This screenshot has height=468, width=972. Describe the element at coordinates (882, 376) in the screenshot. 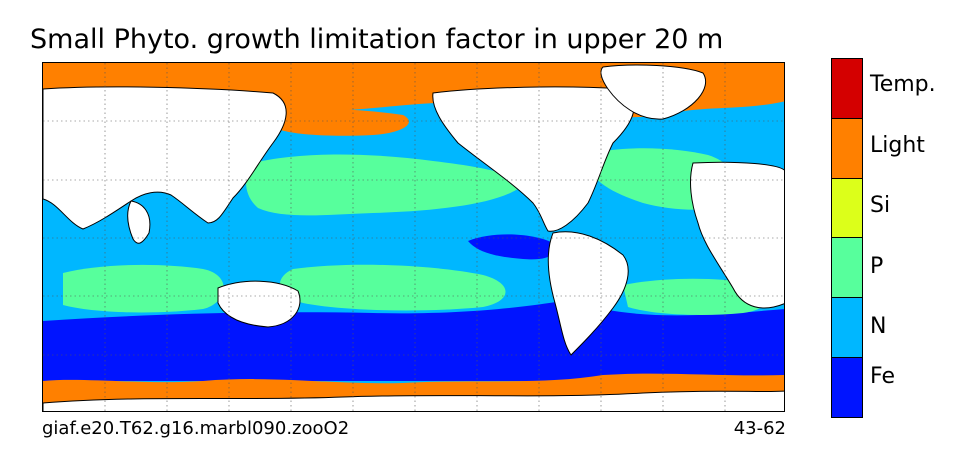

I see `legend-label-fe: Fe` at that location.